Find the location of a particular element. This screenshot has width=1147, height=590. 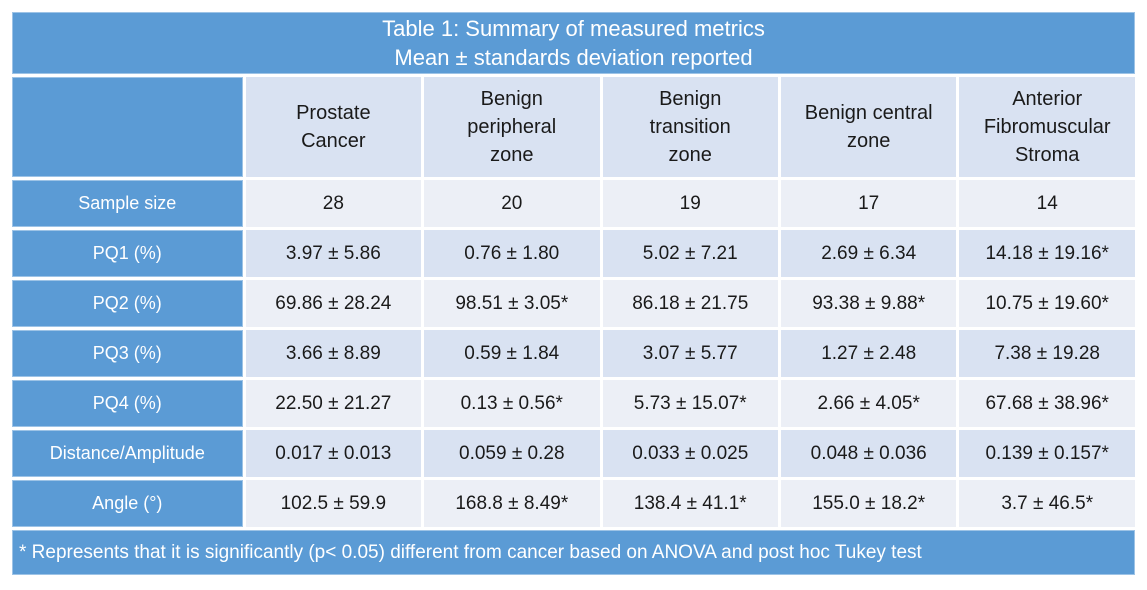

data-cell: 98.51 ± 3.05* is located at coordinates (512, 303).